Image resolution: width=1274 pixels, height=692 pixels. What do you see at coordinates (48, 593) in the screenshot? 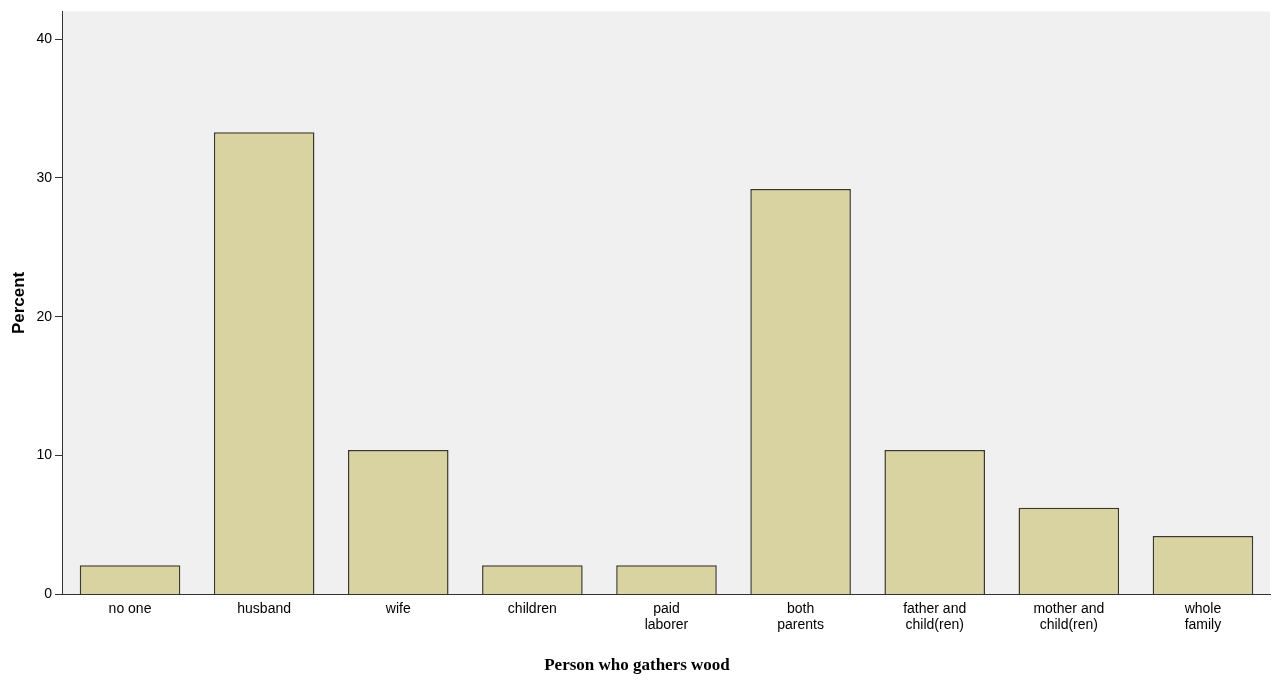
I see `y-tick-label: 0` at bounding box center [48, 593].